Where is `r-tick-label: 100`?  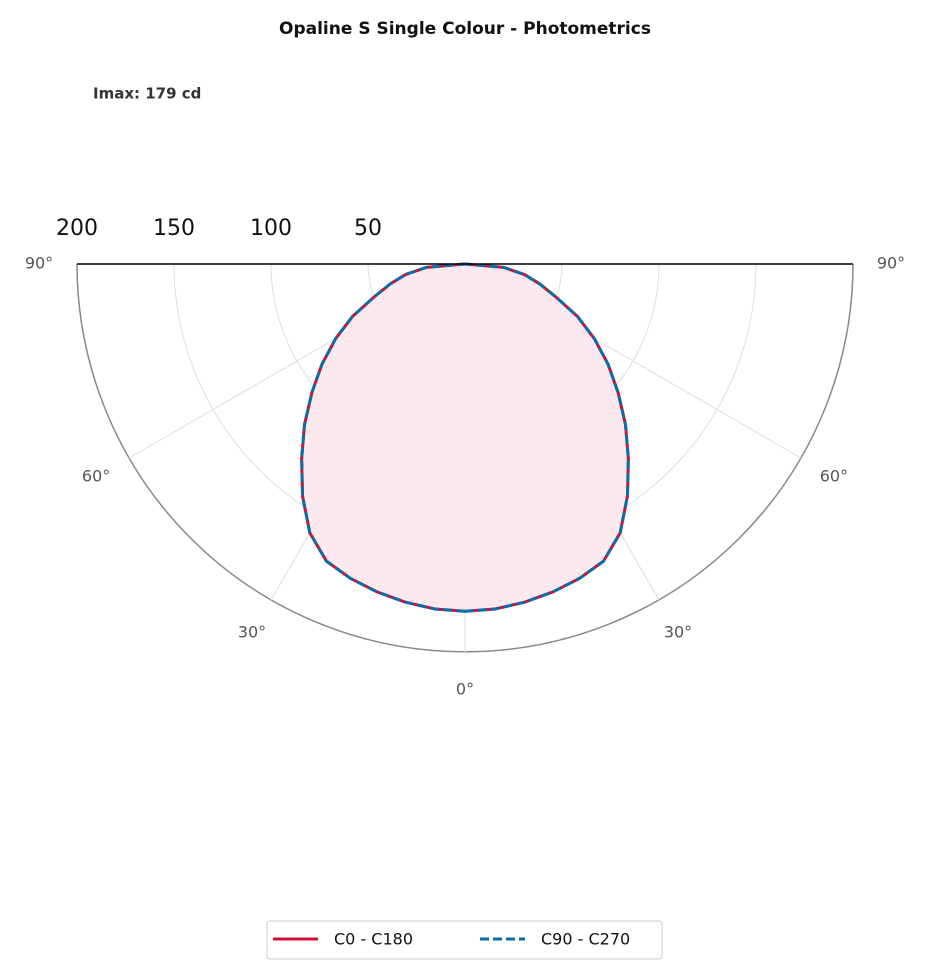 r-tick-label: 100 is located at coordinates (271, 228).